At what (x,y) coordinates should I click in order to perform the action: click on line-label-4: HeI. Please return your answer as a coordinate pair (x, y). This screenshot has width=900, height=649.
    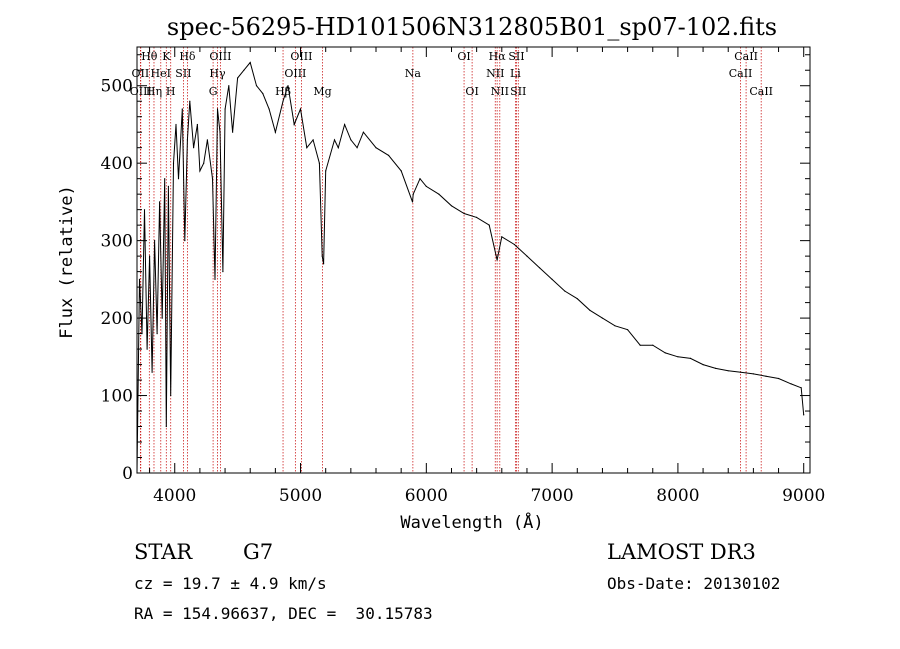
    Looking at the image, I should click on (161, 73).